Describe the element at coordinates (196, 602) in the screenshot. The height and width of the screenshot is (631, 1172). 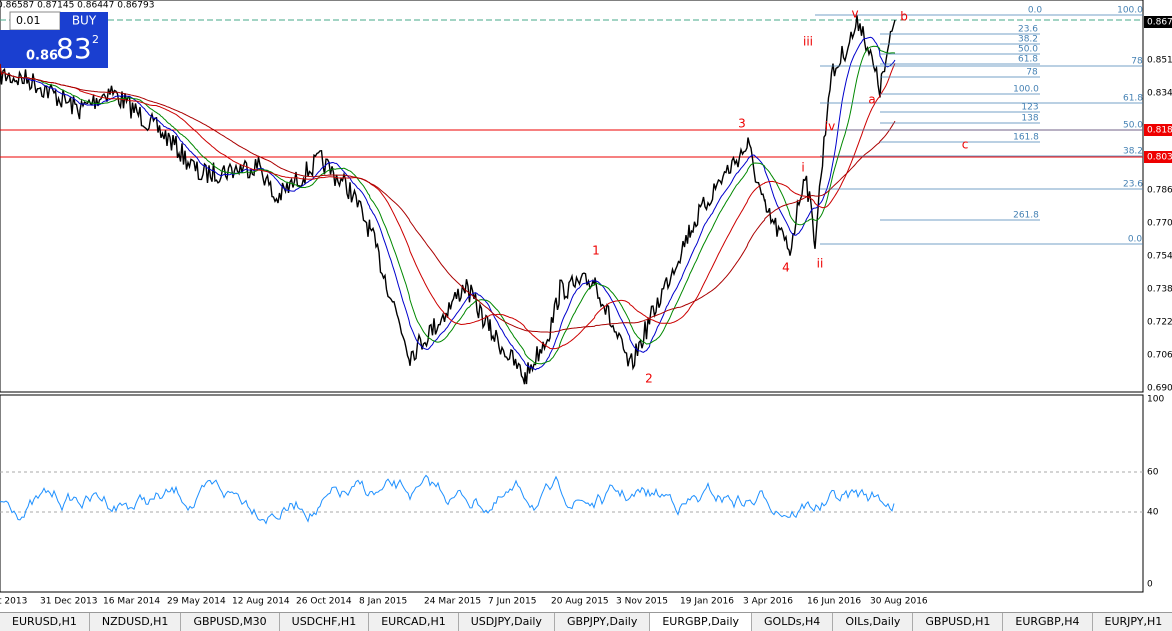
I see `date-label: 29 May 2014` at that location.